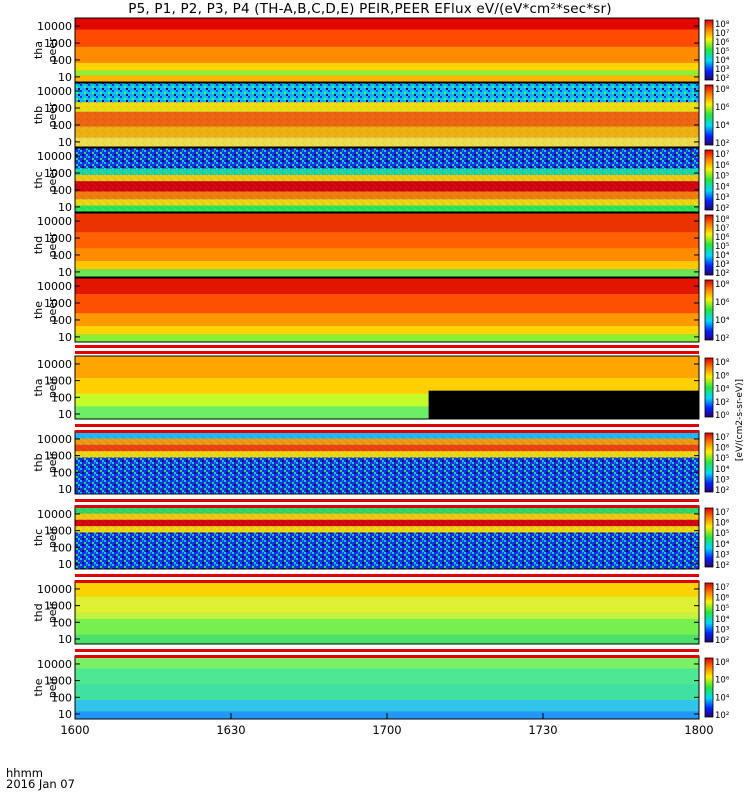 This screenshot has height=800, width=750. Describe the element at coordinates (722, 599) in the screenshot. I see `colorbar-8-tick-1: 10⁶` at that location.